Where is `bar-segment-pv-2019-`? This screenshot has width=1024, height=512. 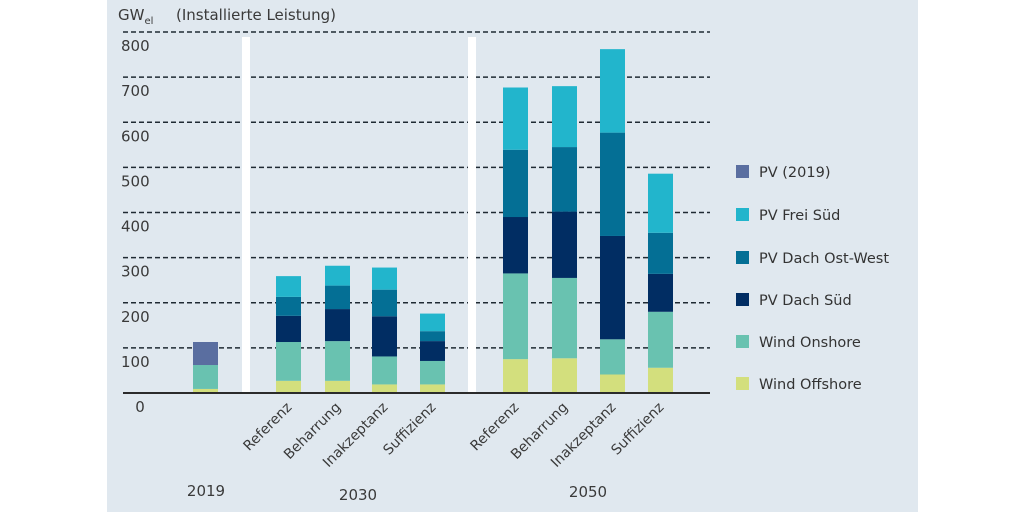 bar-segment-pv-2019- is located at coordinates (205, 354).